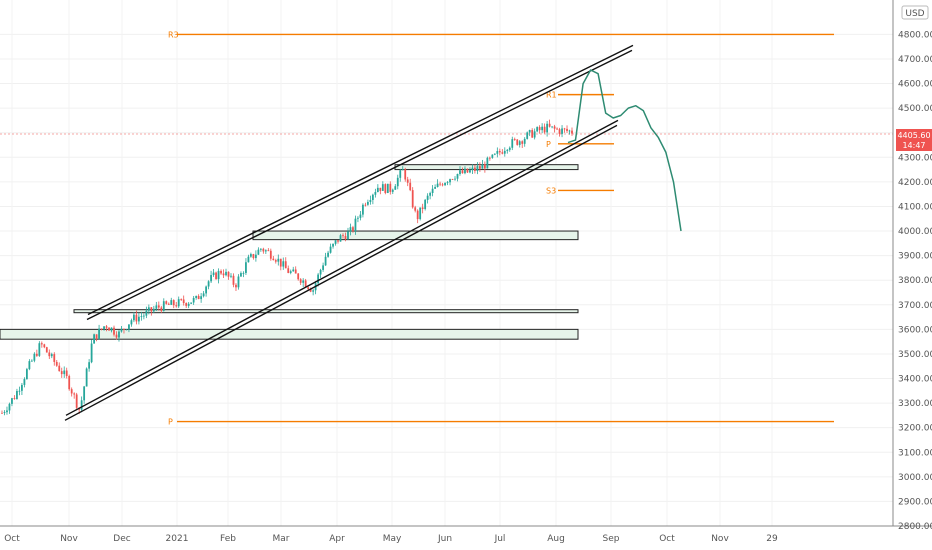 The width and height of the screenshot is (932, 550). Describe the element at coordinates (415, 235) in the screenshot. I see `zone-rect` at that location.